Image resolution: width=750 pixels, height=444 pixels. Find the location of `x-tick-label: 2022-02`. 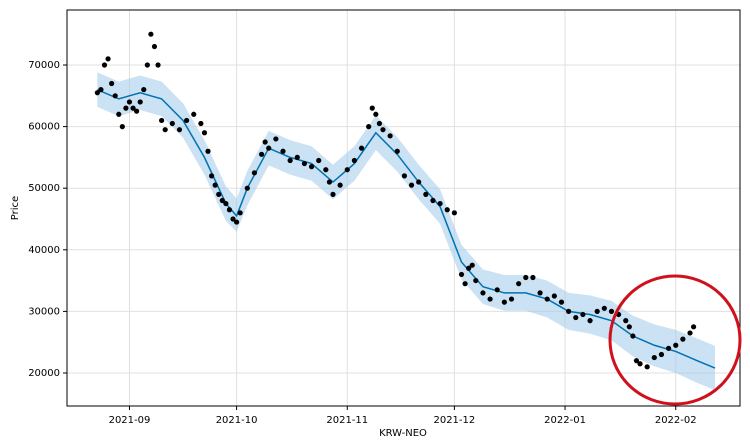

x-tick-label: 2022-02 is located at coordinates (676, 420).